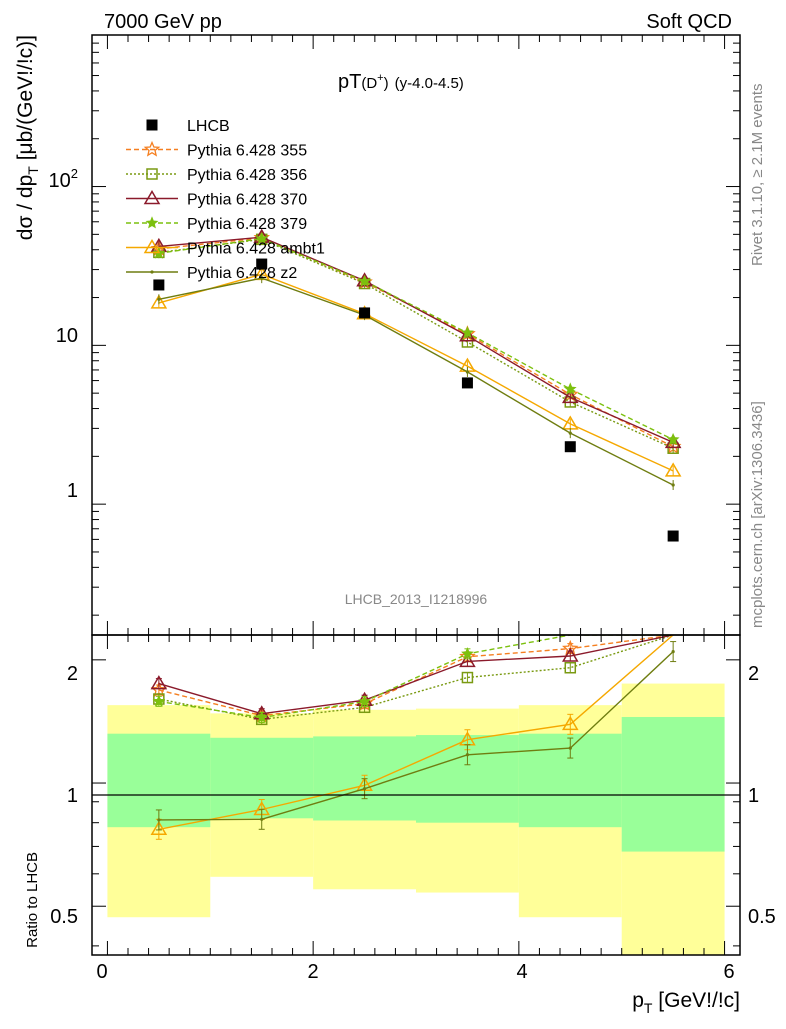 The height and width of the screenshot is (1029, 786). What do you see at coordinates (416, 599) in the screenshot?
I see `analysis-watermark: LHCB_2013_I1218996` at bounding box center [416, 599].